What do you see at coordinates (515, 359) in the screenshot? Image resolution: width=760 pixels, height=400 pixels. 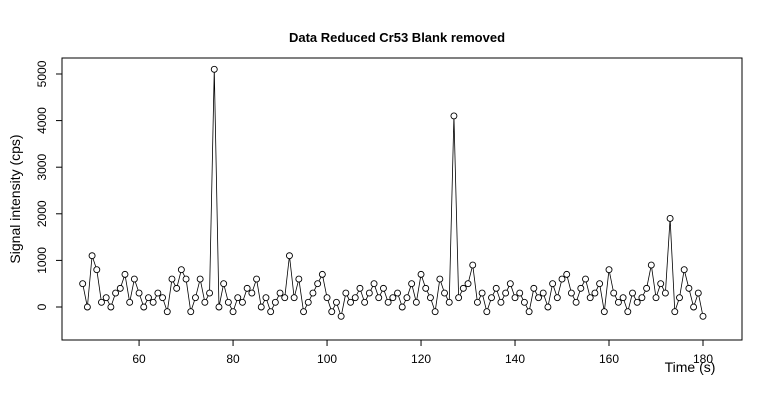 I see `x-tick-label: 140` at bounding box center [515, 359].